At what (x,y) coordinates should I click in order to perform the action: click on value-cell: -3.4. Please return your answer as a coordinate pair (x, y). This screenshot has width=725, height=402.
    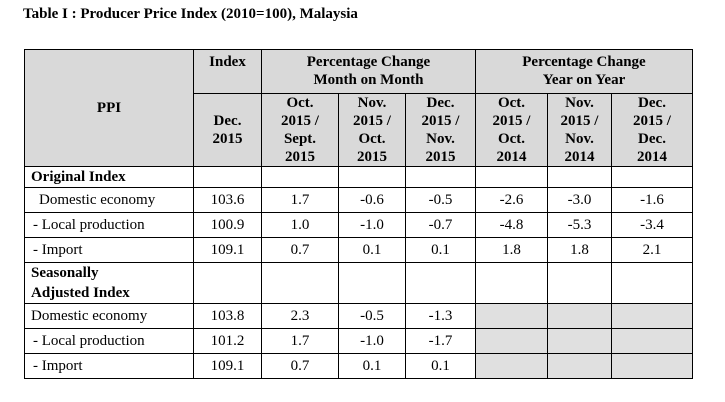
    Looking at the image, I should click on (652, 225).